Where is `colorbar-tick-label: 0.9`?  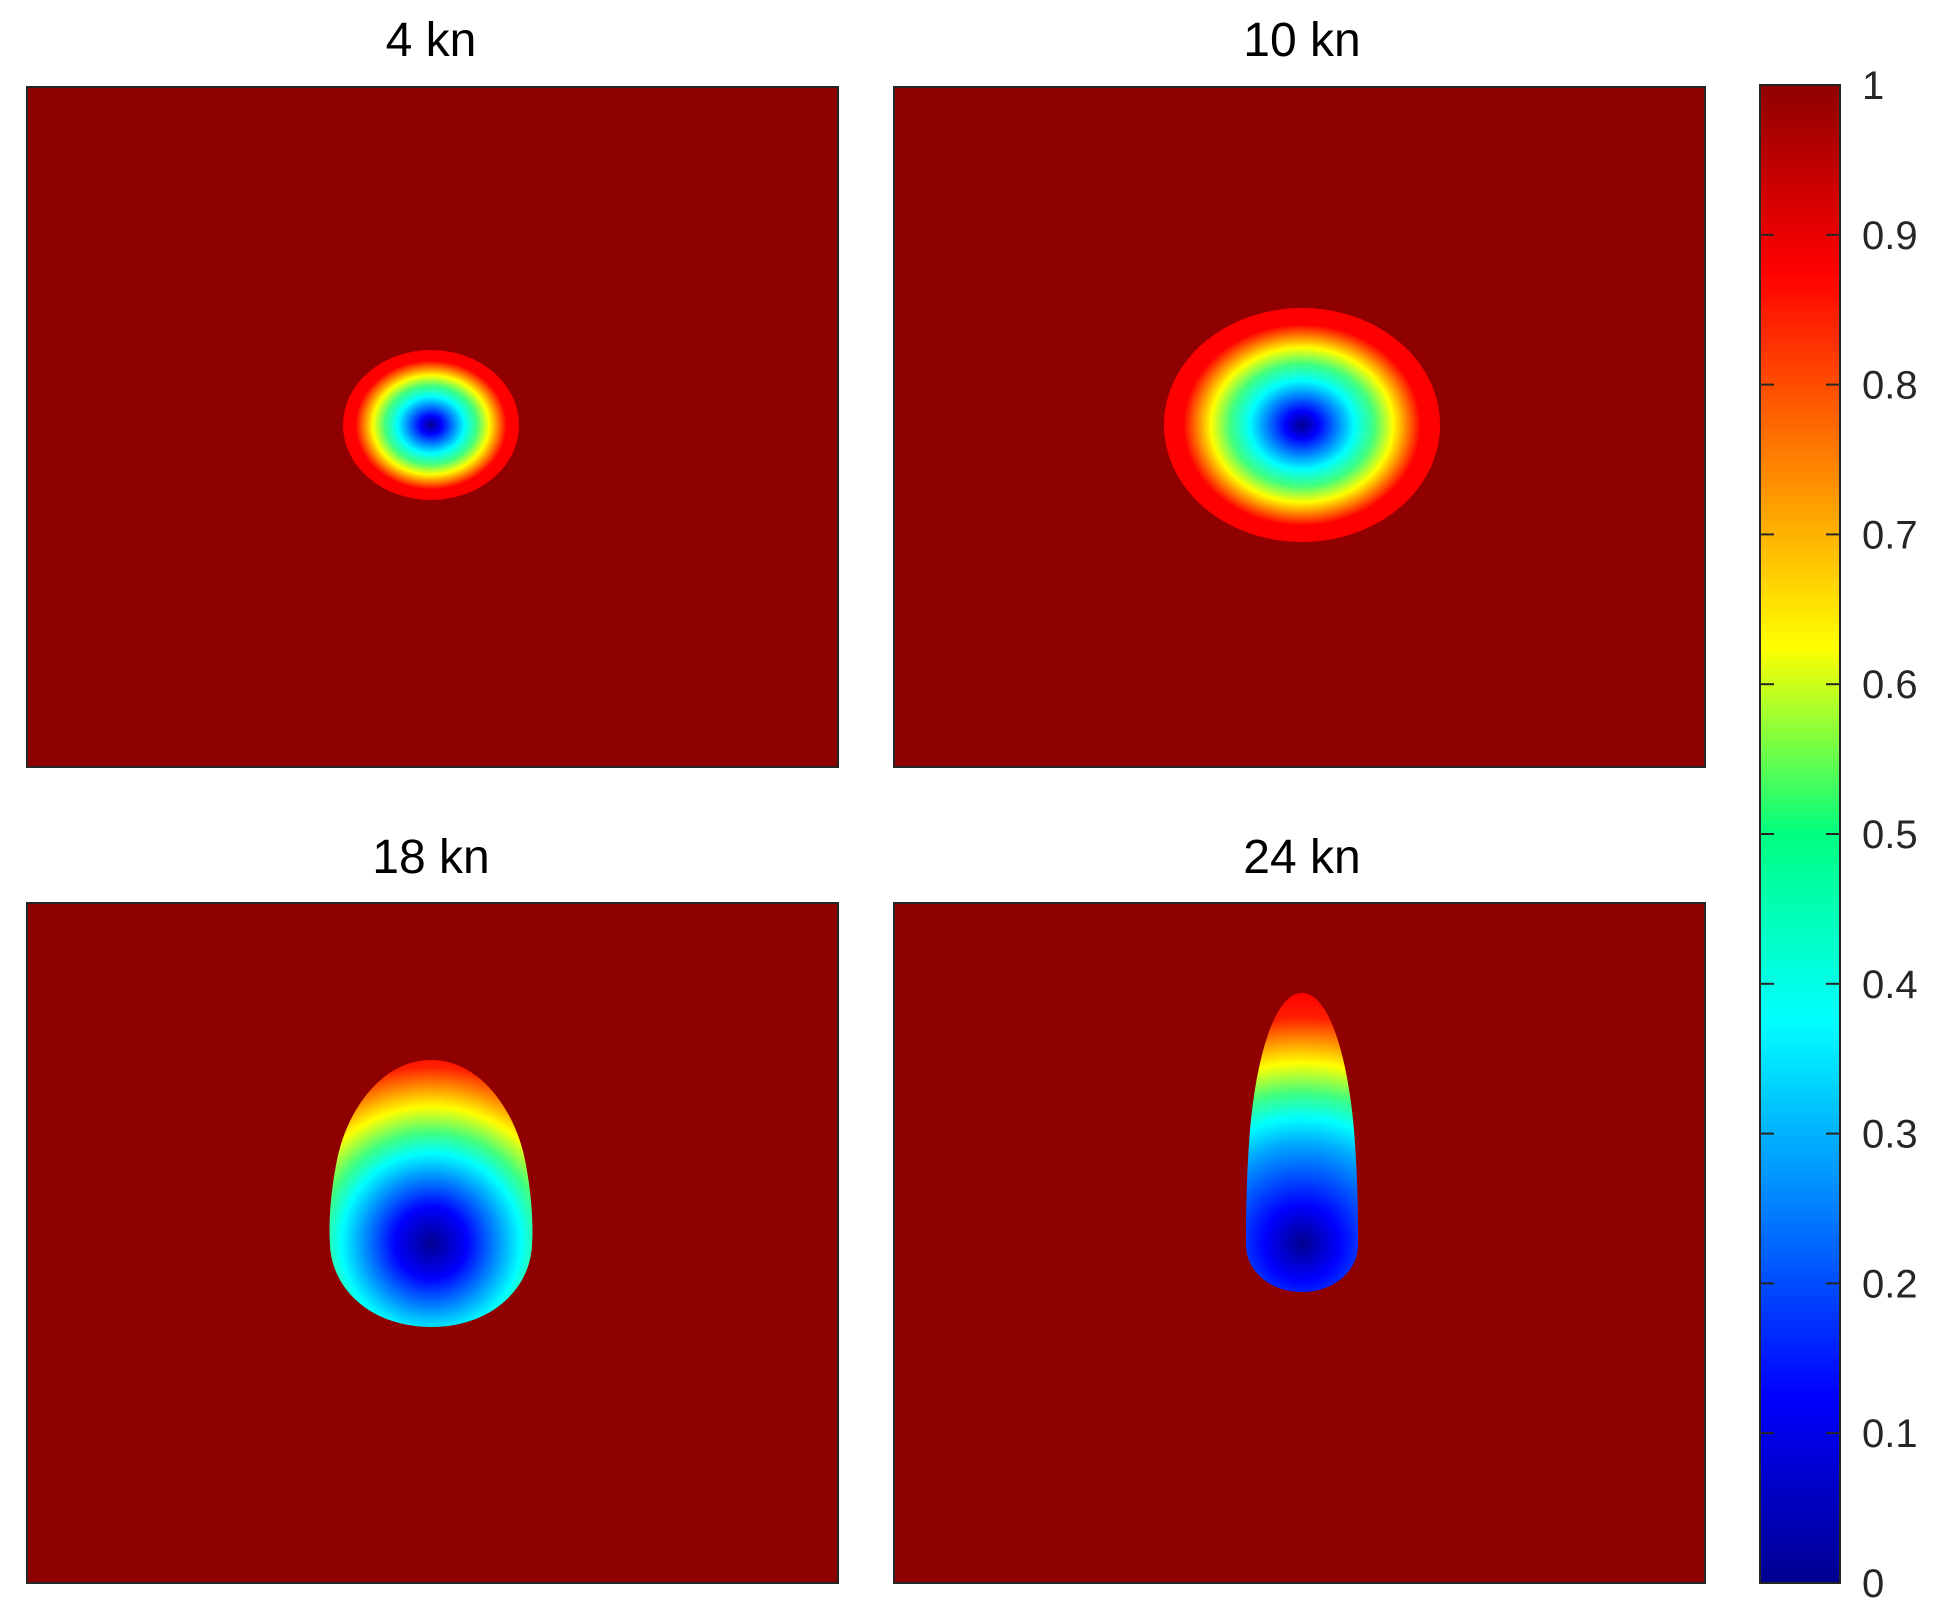 colorbar-tick-label: 0.9 is located at coordinates (1890, 236).